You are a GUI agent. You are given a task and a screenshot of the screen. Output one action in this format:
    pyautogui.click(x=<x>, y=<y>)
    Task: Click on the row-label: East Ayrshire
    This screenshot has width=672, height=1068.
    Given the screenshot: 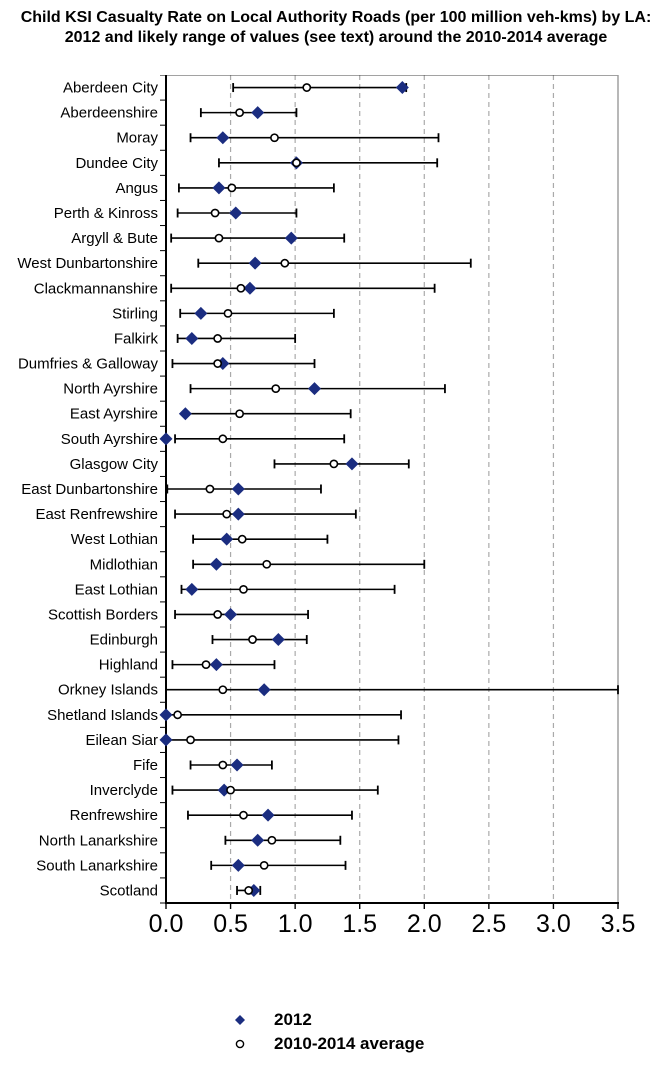 What is the action you would take?
    pyautogui.click(x=114, y=414)
    